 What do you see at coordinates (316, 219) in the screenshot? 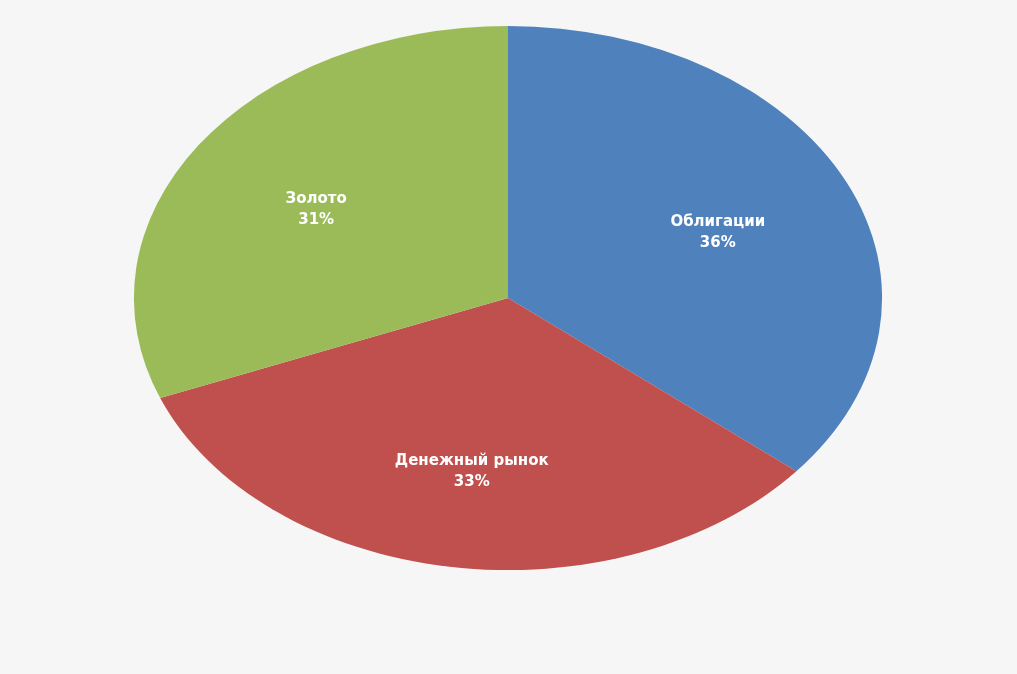
I see `data-label: 31%` at bounding box center [316, 219].